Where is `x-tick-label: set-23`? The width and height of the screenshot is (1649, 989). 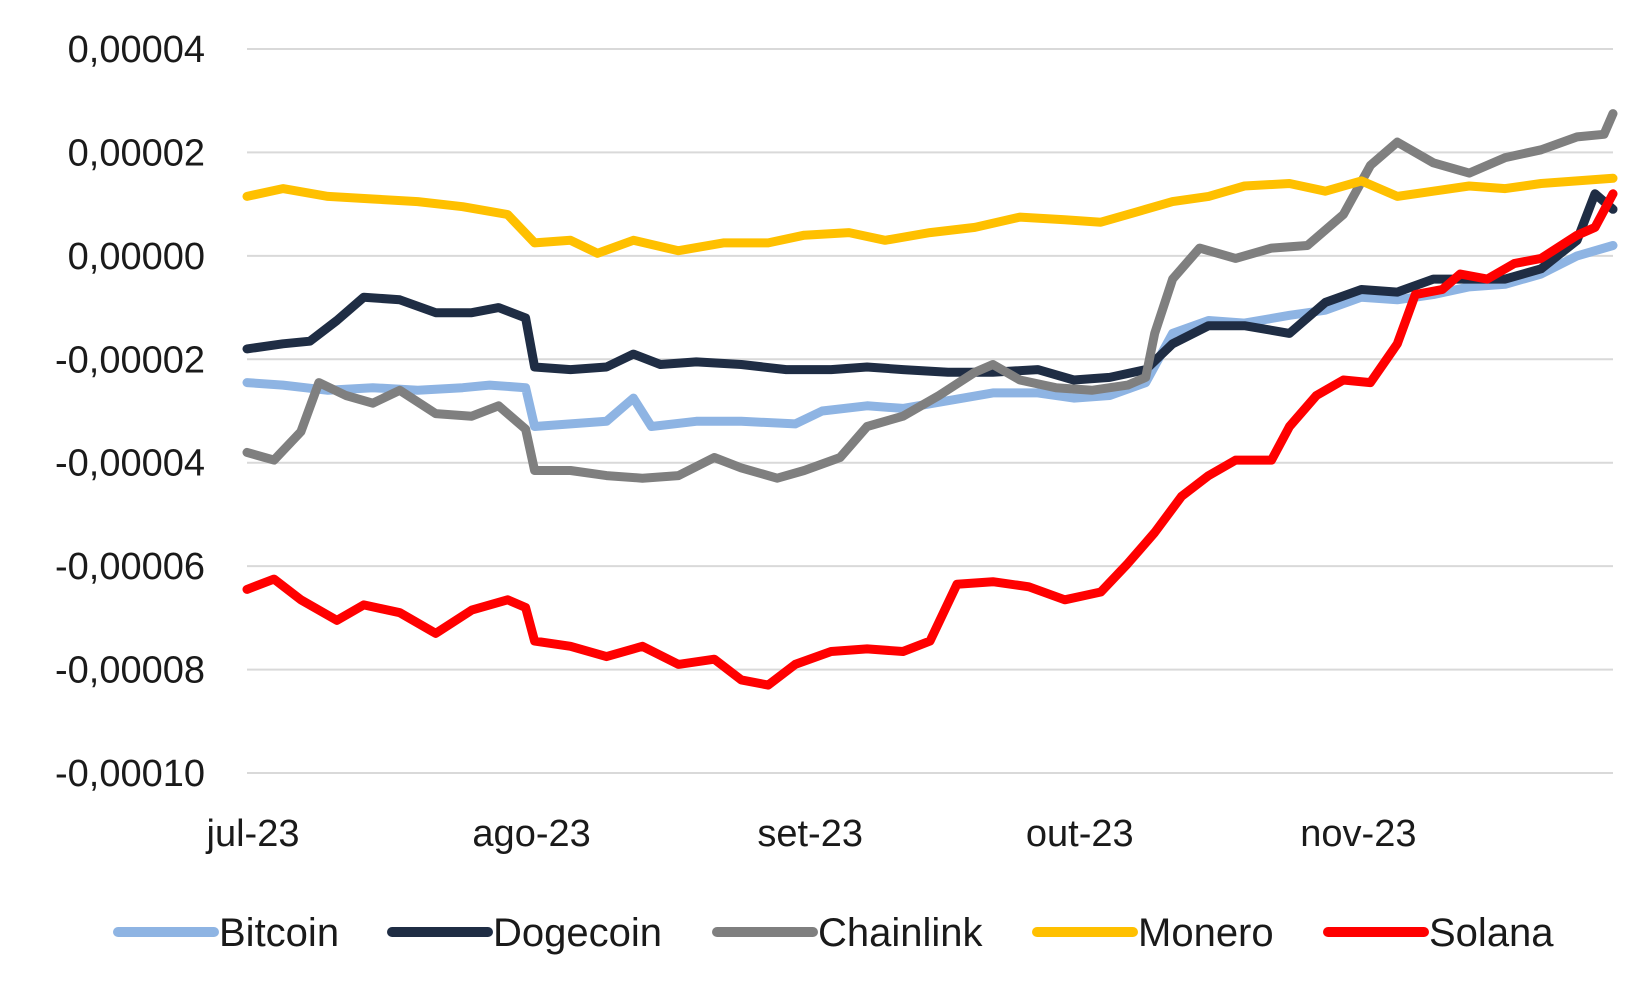 x-tick-label: set-23 is located at coordinates (810, 834).